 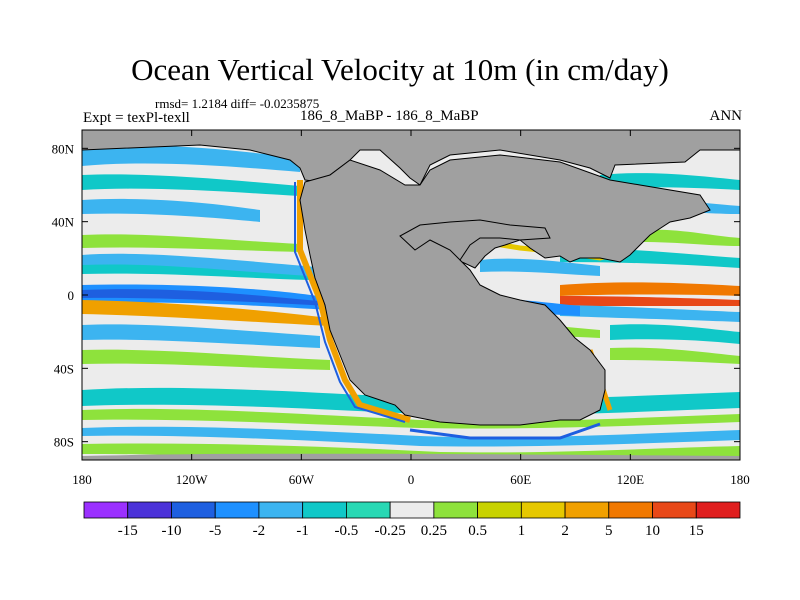 I want to click on colorbar-label: 10, so click(x=652, y=531).